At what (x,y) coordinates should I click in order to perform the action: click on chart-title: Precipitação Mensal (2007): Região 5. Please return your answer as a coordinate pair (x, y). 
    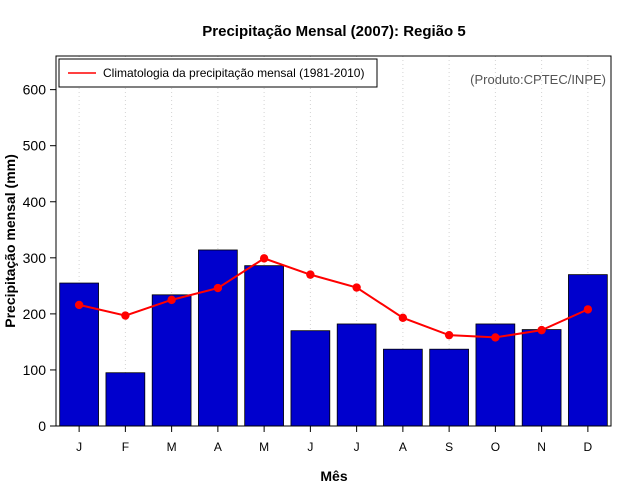
    Looking at the image, I should click on (333, 31).